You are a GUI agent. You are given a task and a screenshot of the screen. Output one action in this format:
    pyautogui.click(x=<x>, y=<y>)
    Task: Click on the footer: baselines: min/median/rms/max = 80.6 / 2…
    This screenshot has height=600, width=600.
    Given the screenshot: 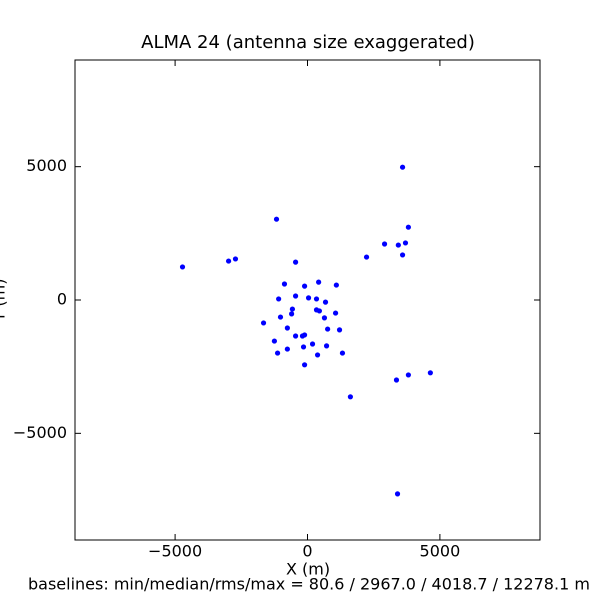 What is the action you would take?
    pyautogui.click(x=309, y=584)
    